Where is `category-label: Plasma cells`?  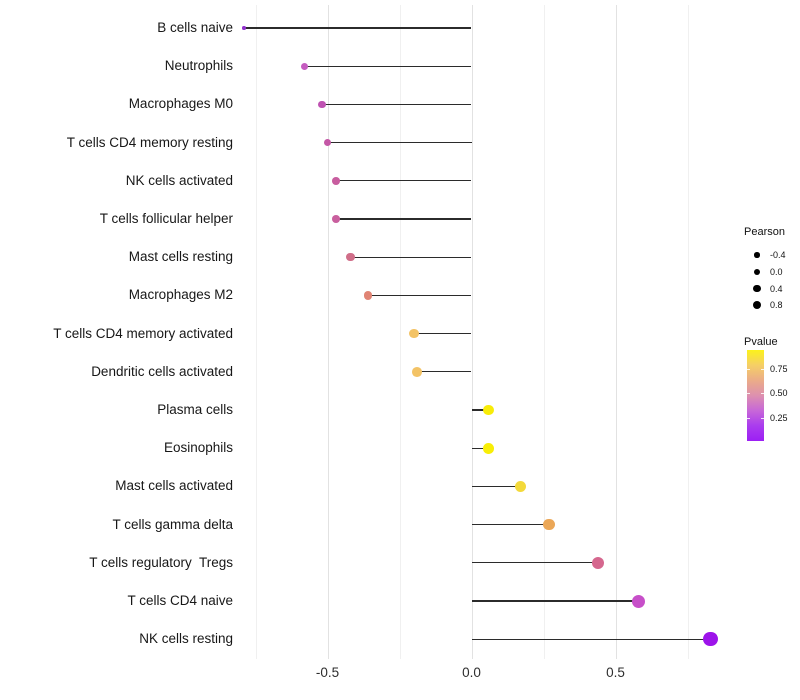
category-label: Plasma cells is located at coordinates (195, 409).